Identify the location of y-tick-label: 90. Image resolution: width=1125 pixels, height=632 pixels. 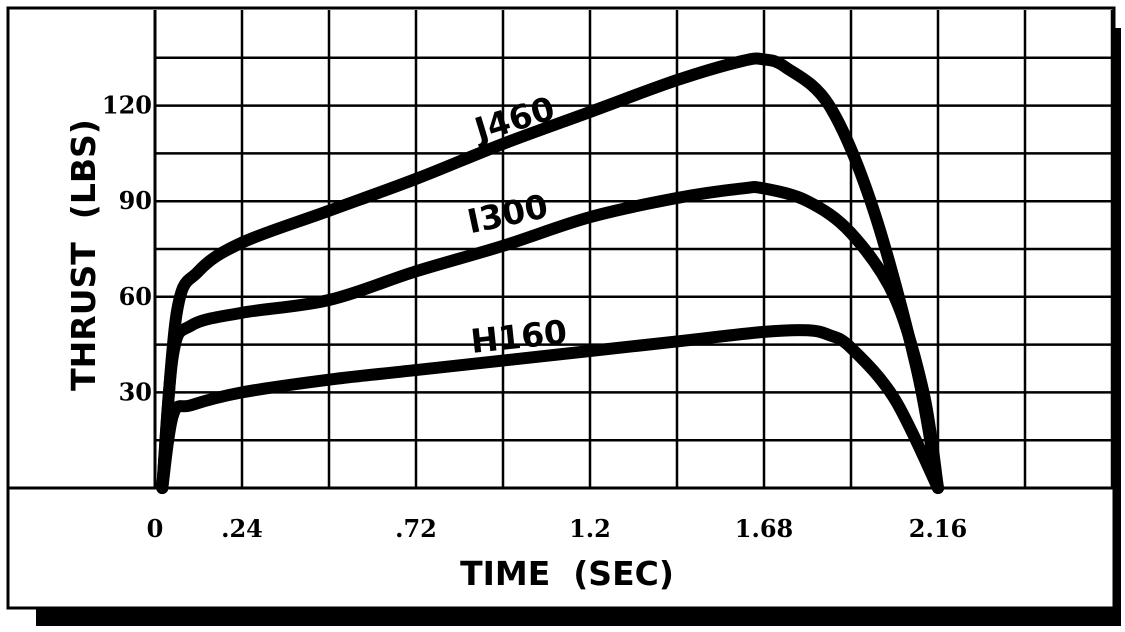
(135, 200).